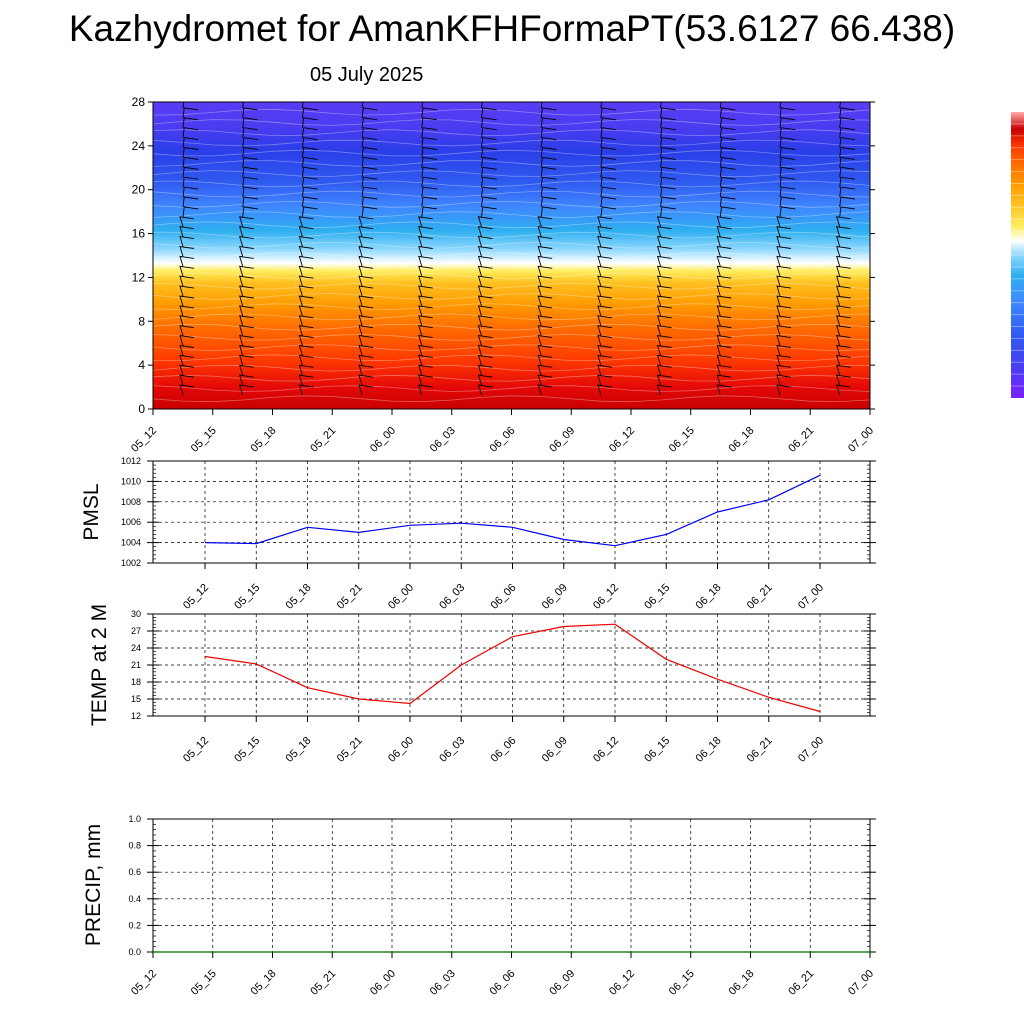 The width and height of the screenshot is (1024, 1024). Describe the element at coordinates (141, 365) in the screenshot. I see `y-tick-label: 4` at that location.